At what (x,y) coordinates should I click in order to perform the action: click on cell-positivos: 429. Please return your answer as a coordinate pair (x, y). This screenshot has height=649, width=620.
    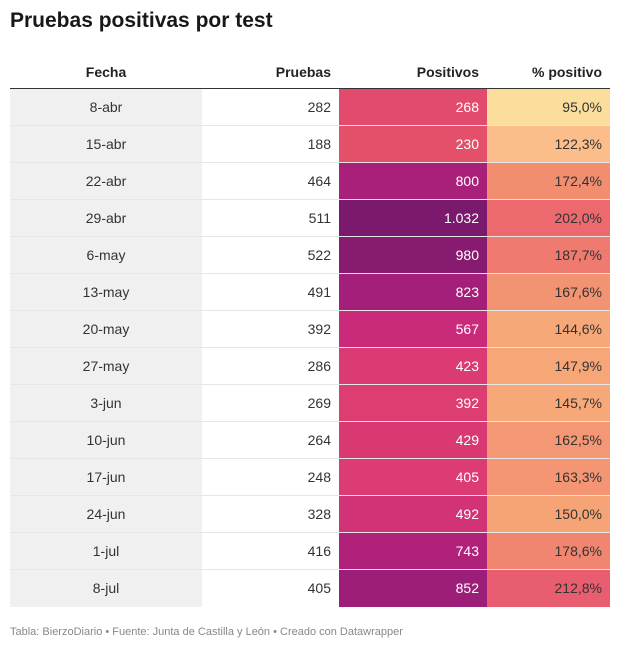
    Looking at the image, I should click on (413, 440).